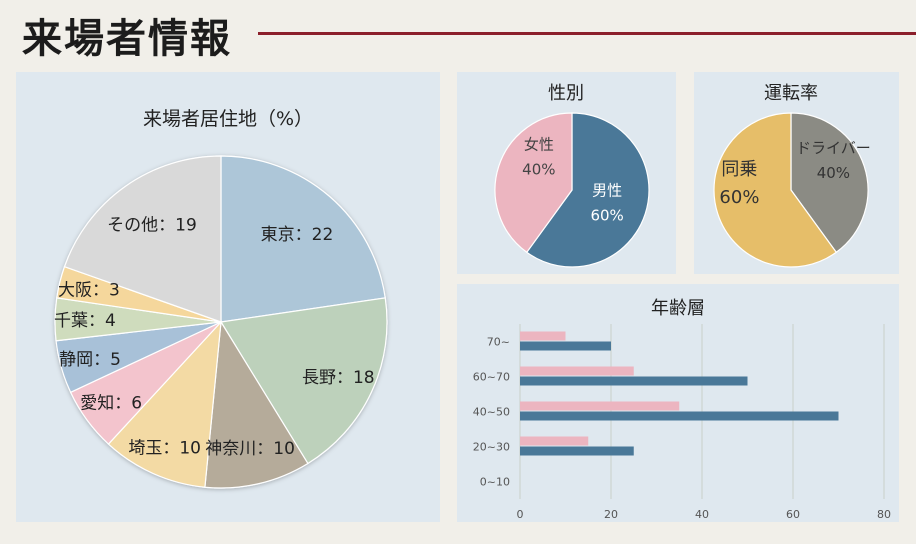  I want to click on residence-slice-label: 東京：22, so click(297, 235).